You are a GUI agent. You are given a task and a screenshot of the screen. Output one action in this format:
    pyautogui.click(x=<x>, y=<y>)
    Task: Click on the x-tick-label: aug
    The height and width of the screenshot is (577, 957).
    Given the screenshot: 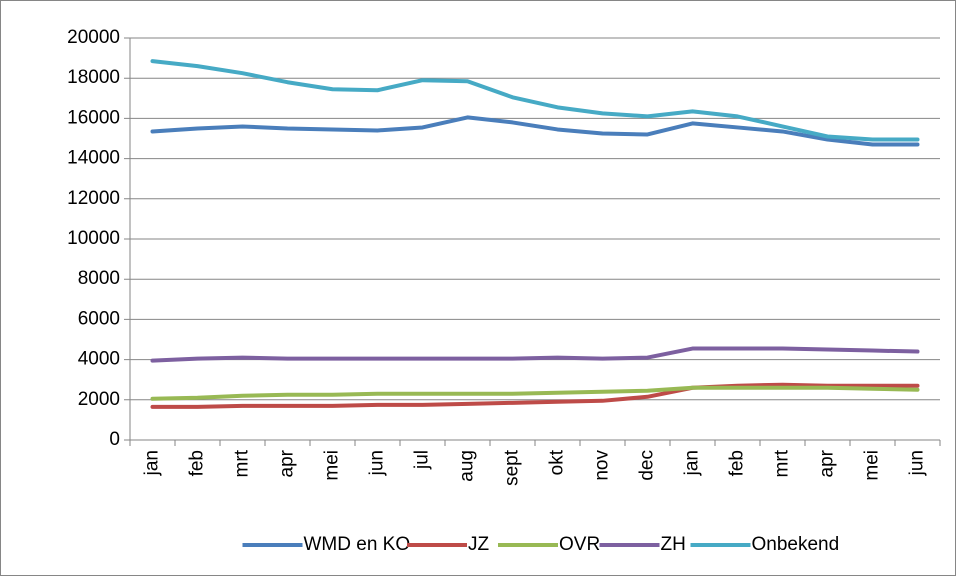 What is the action you would take?
    pyautogui.click(x=467, y=466)
    